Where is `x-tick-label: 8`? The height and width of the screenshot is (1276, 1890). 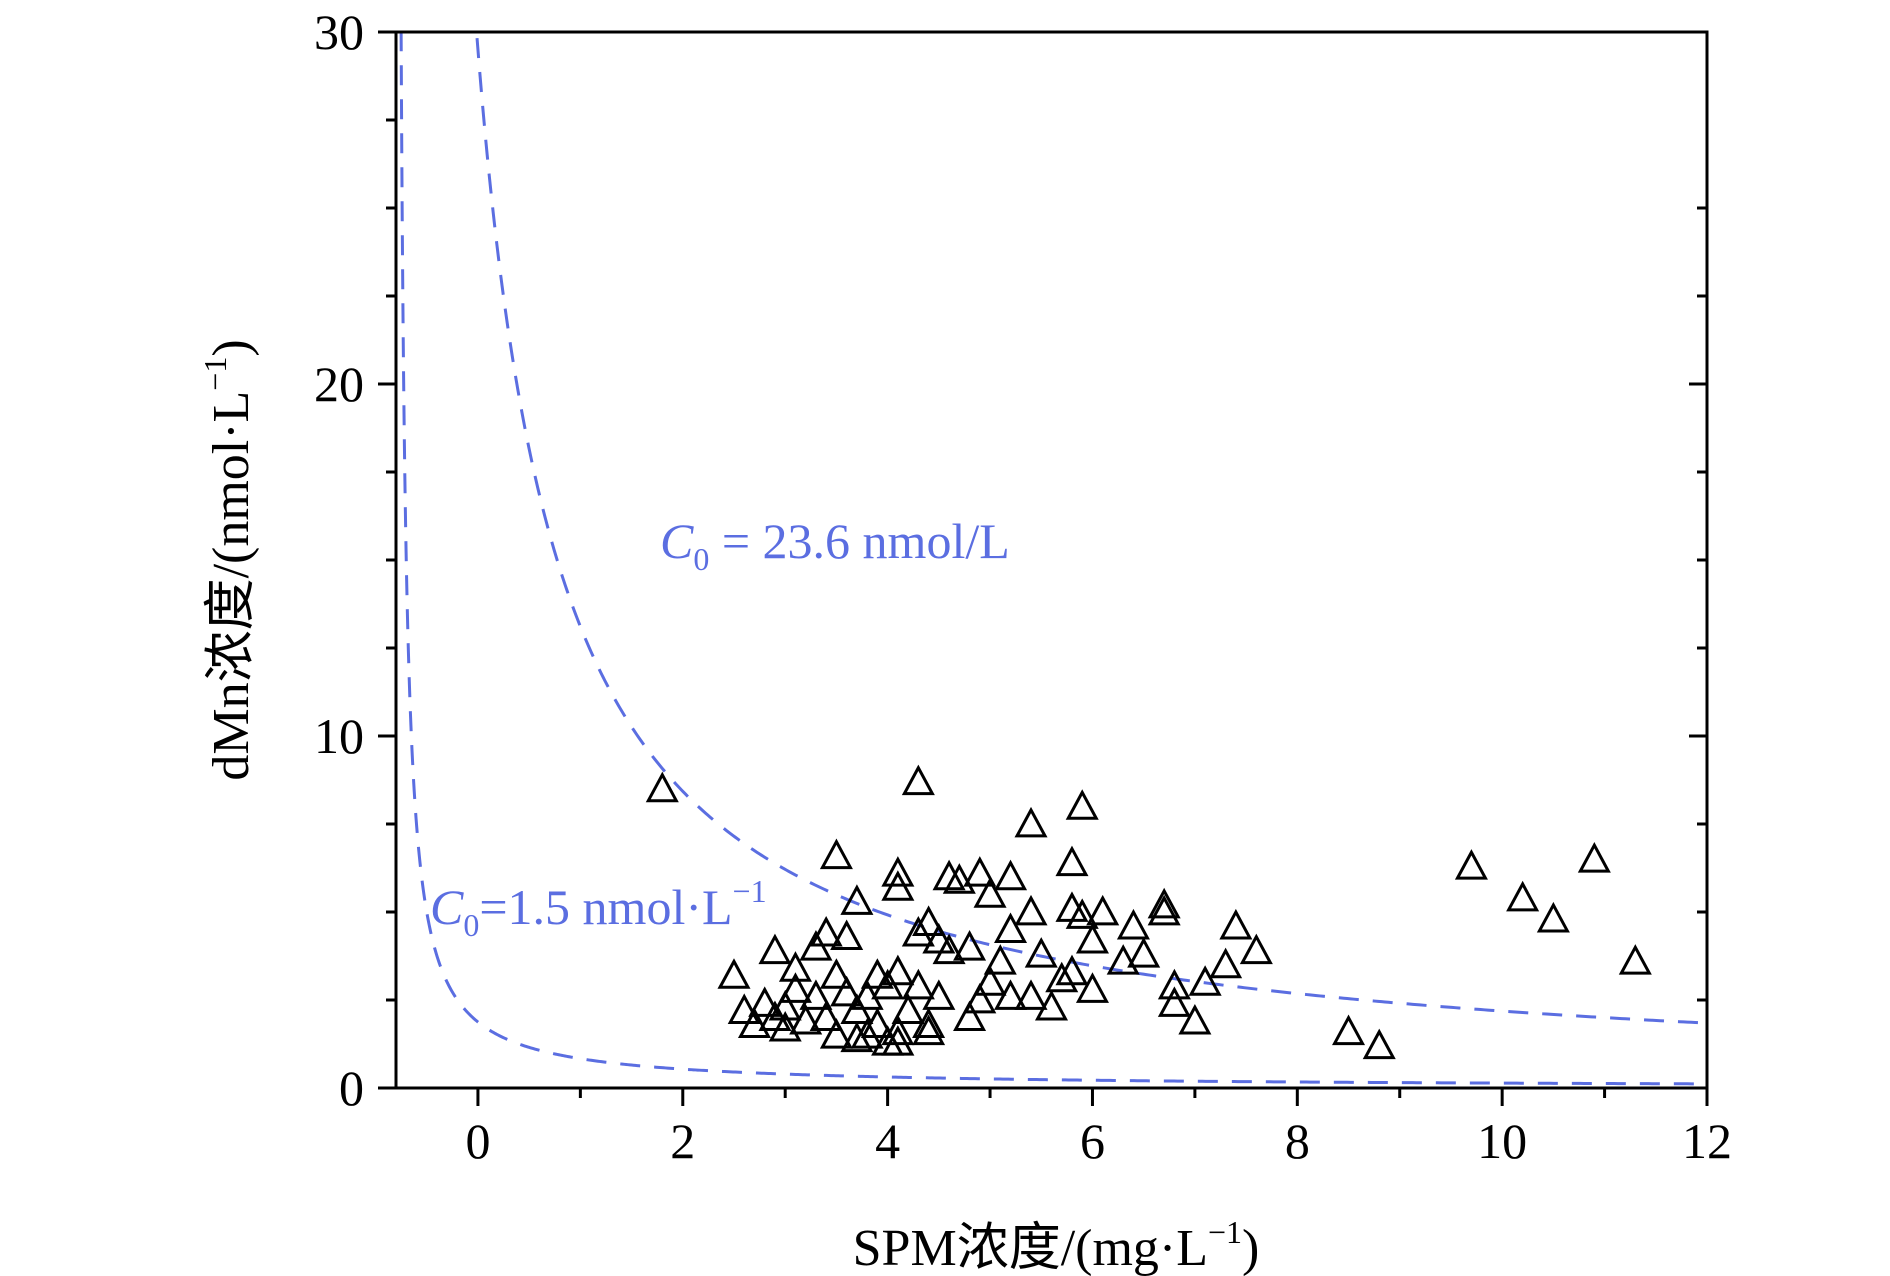 x-tick-label: 8 is located at coordinates (1297, 1141).